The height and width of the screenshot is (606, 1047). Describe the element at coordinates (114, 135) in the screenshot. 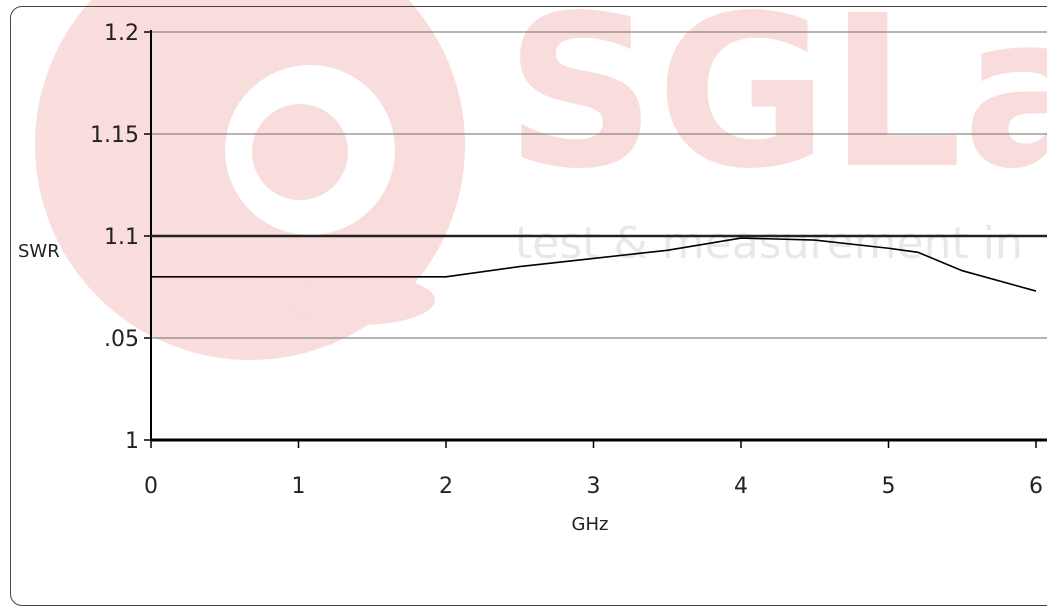

I see `y-tick-label: 1.15` at that location.